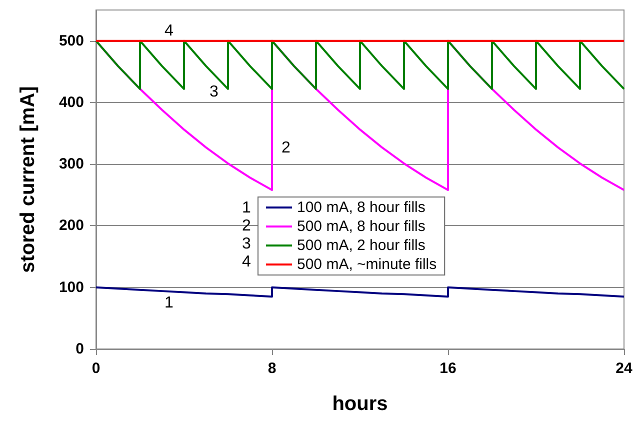 The image size is (636, 426). I want to click on x-axis-title: hours, so click(360, 404).